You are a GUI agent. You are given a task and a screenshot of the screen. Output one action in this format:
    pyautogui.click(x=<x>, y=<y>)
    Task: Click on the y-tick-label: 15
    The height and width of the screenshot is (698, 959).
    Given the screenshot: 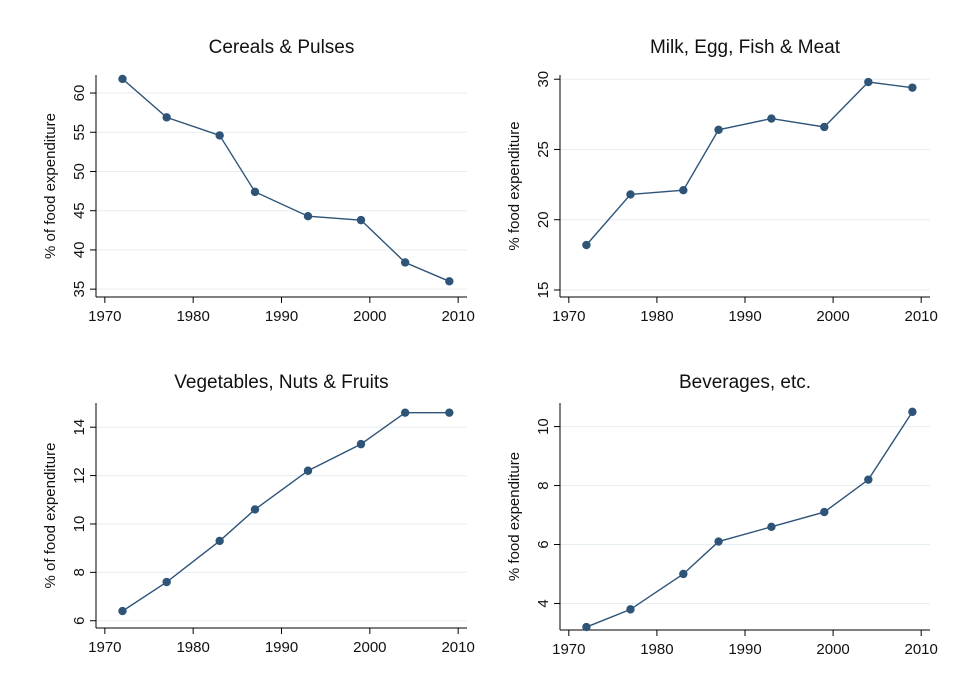 What is the action you would take?
    pyautogui.click(x=543, y=290)
    